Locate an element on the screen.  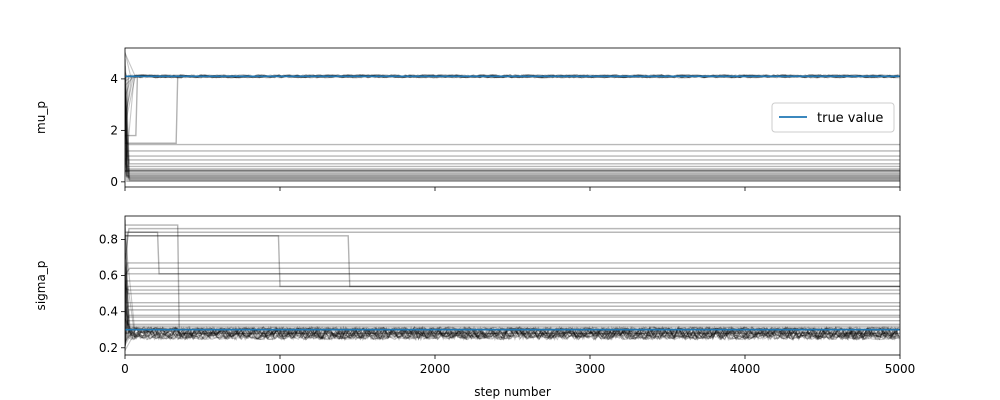
y-tick-label: 0.8 is located at coordinates (108, 239).